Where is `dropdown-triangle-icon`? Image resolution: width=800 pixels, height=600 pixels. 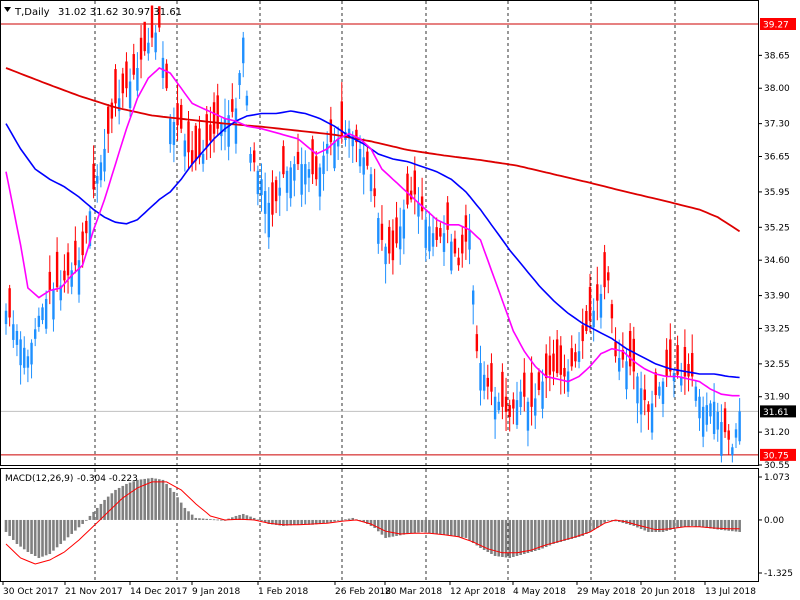
dropdown-triangle-icon is located at coordinates (7, 9).